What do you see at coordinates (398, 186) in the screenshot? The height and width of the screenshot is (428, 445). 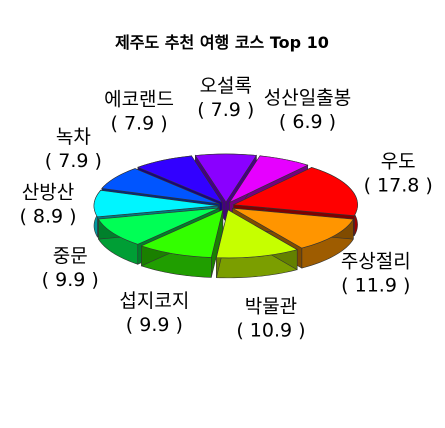 I see `slice-value-label-1: ( 17.8 )` at bounding box center [398, 186].